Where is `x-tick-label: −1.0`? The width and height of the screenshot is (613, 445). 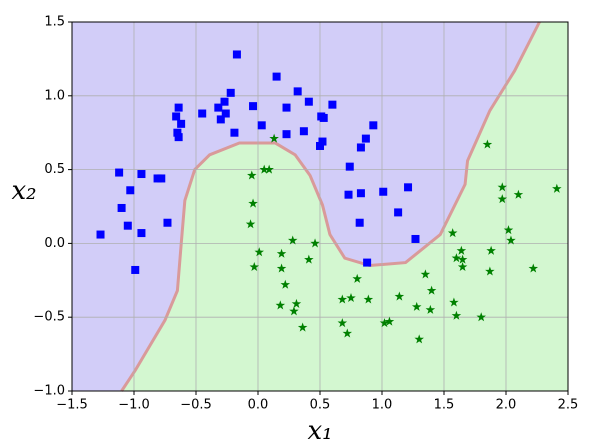 x-tick-label: −1.0 is located at coordinates (134, 405).